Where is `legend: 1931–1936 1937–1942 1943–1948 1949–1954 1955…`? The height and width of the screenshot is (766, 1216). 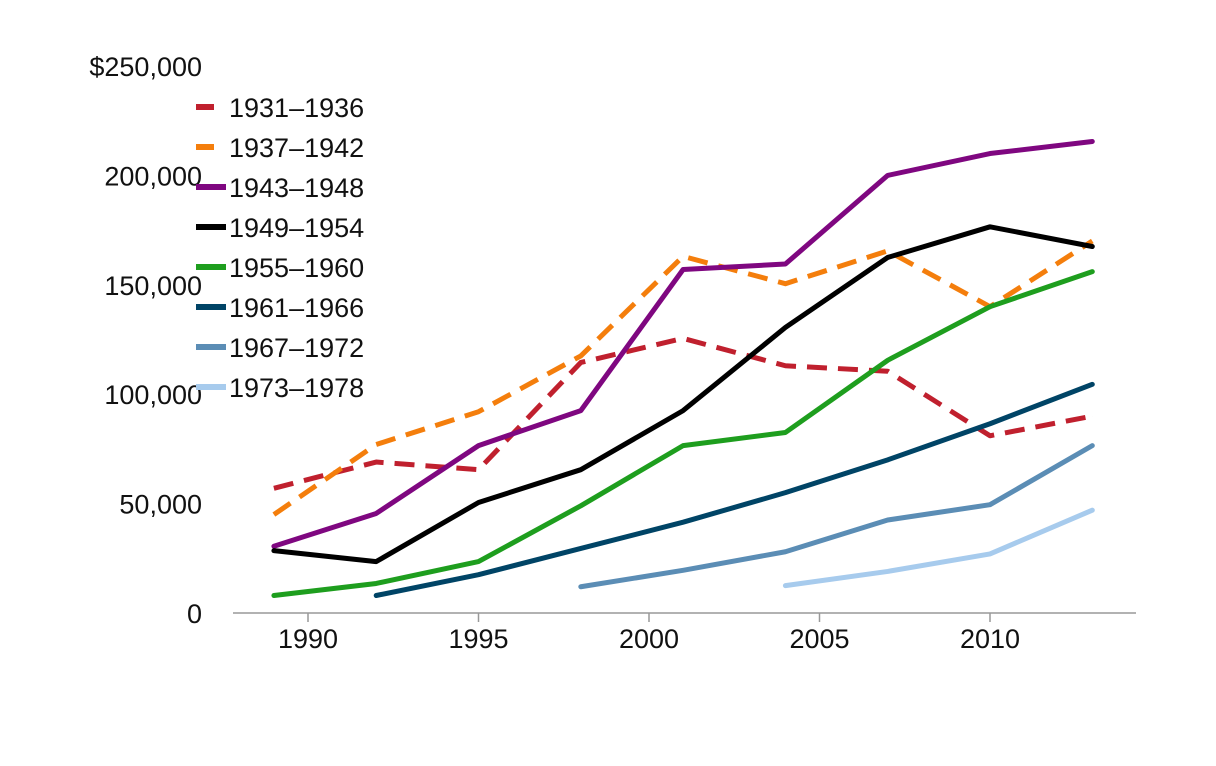 legend: 1931–1936 1937–1942 1943–1948 1949–1954 1955… is located at coordinates (280, 248).